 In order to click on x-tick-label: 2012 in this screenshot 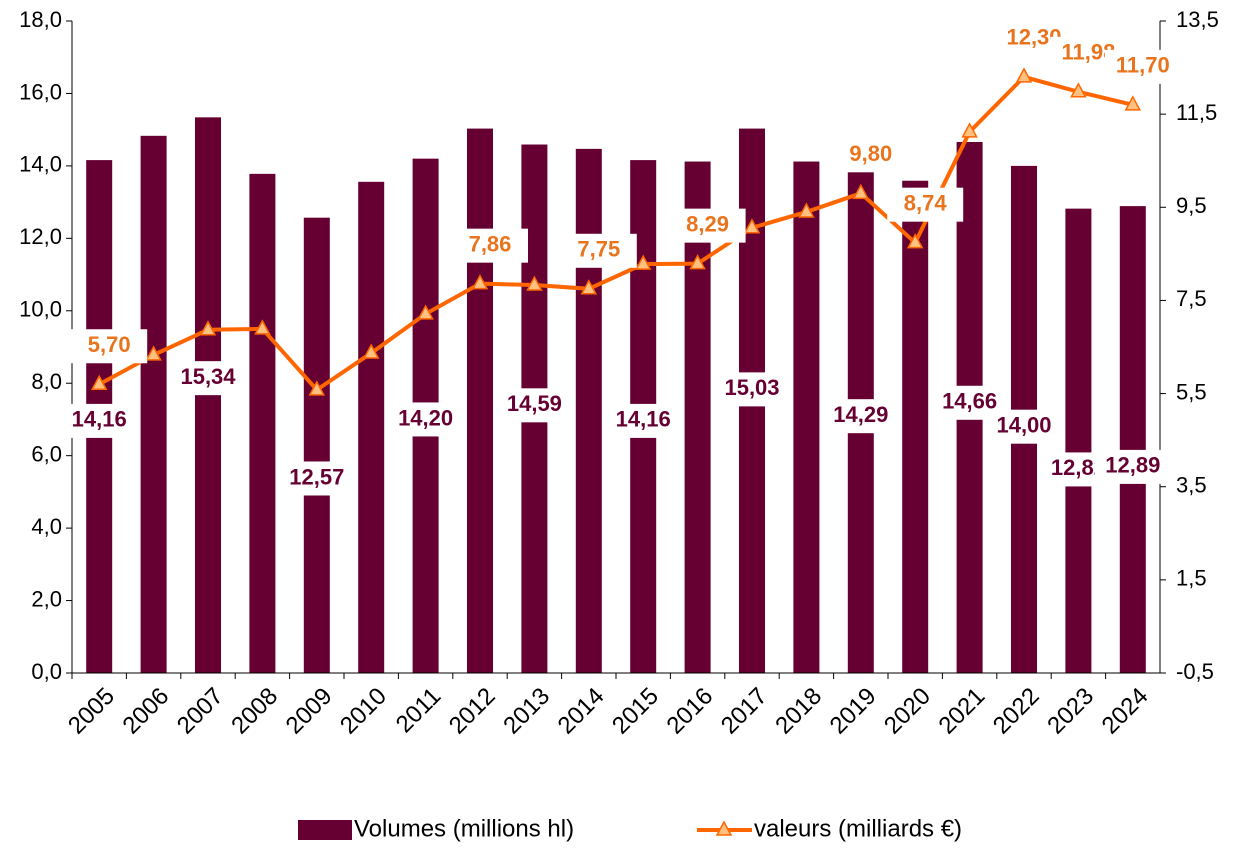, I will do `click(472, 711)`.